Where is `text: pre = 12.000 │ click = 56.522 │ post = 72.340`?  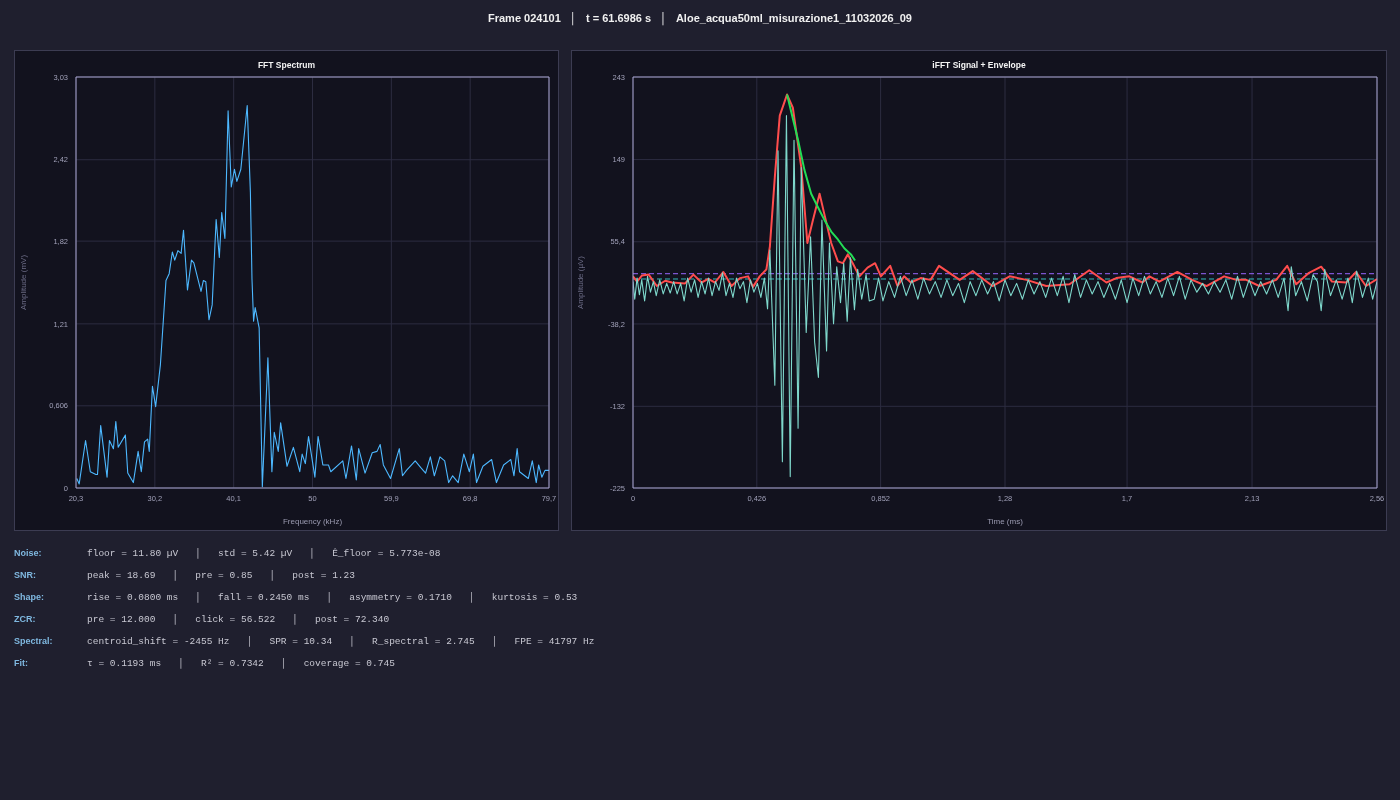 text: pre = 12.000 │ click = 56.522 │ post = 72.340 is located at coordinates (238, 619).